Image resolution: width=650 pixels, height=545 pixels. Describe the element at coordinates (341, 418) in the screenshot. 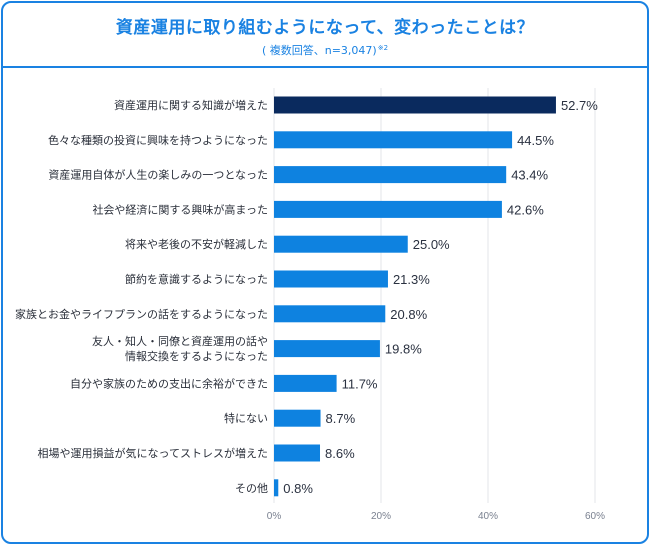

I see `value-label: 8.7%` at that location.